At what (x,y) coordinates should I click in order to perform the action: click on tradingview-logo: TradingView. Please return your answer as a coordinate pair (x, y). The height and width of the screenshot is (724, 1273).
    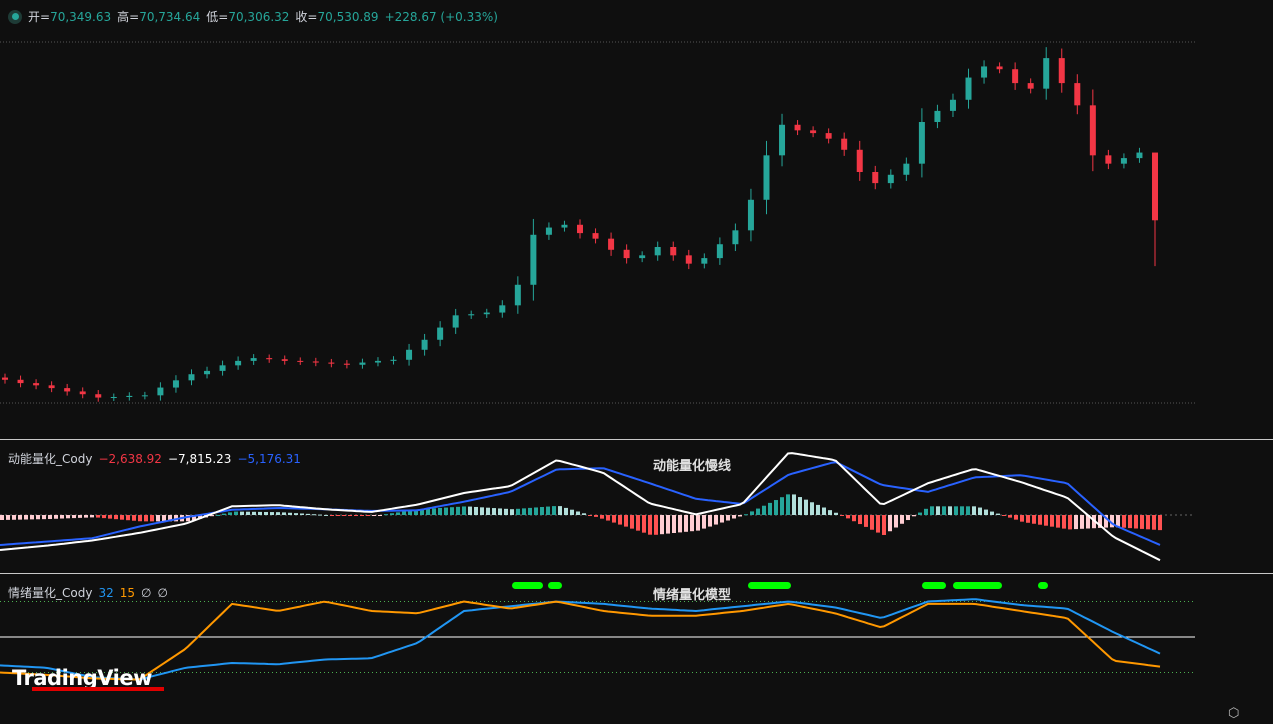
    Looking at the image, I should click on (88, 678).